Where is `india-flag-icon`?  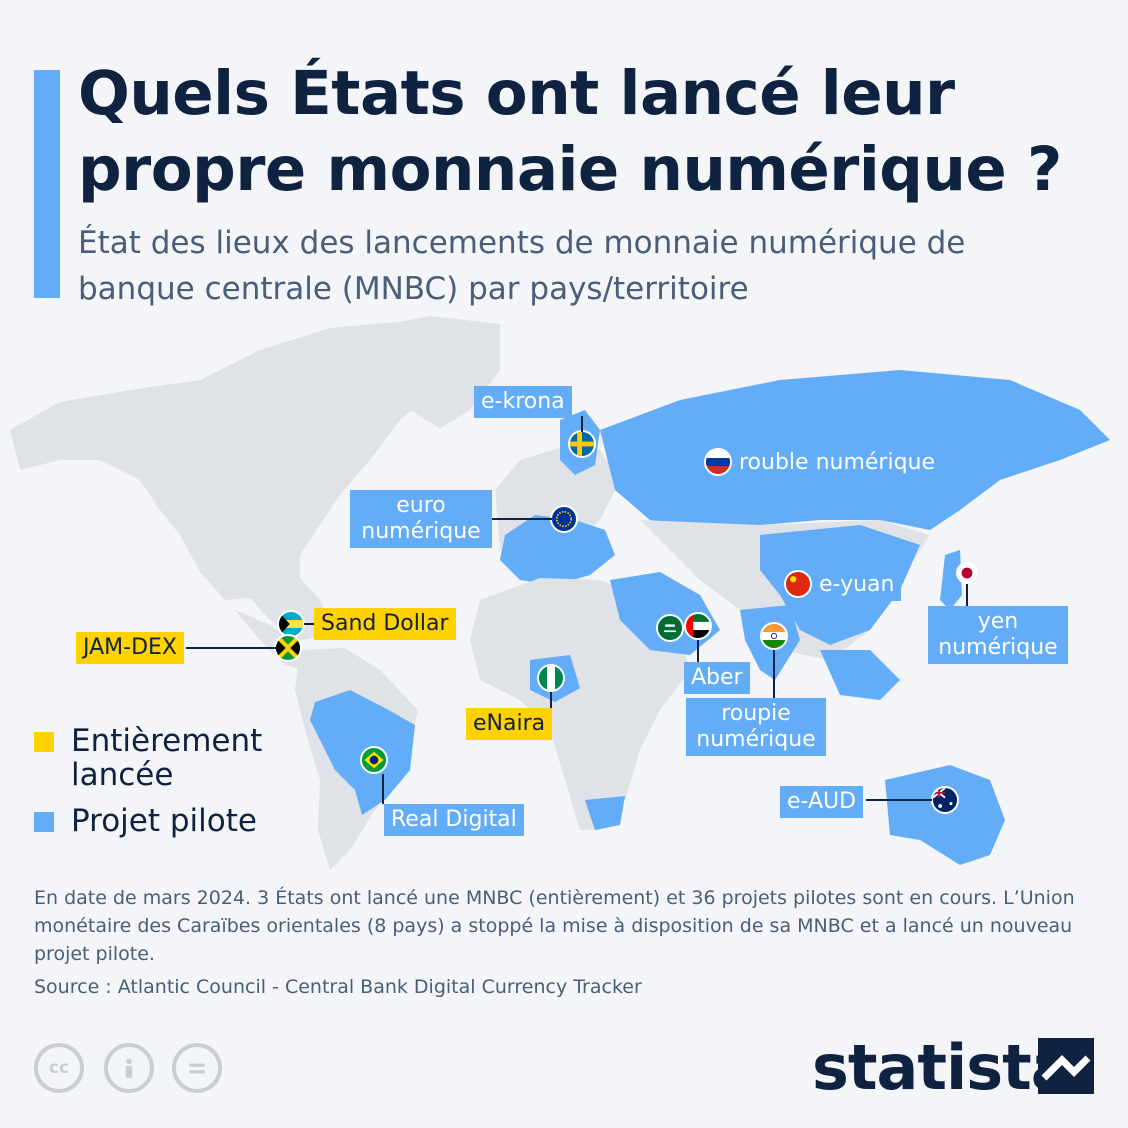
india-flag-icon is located at coordinates (774, 636).